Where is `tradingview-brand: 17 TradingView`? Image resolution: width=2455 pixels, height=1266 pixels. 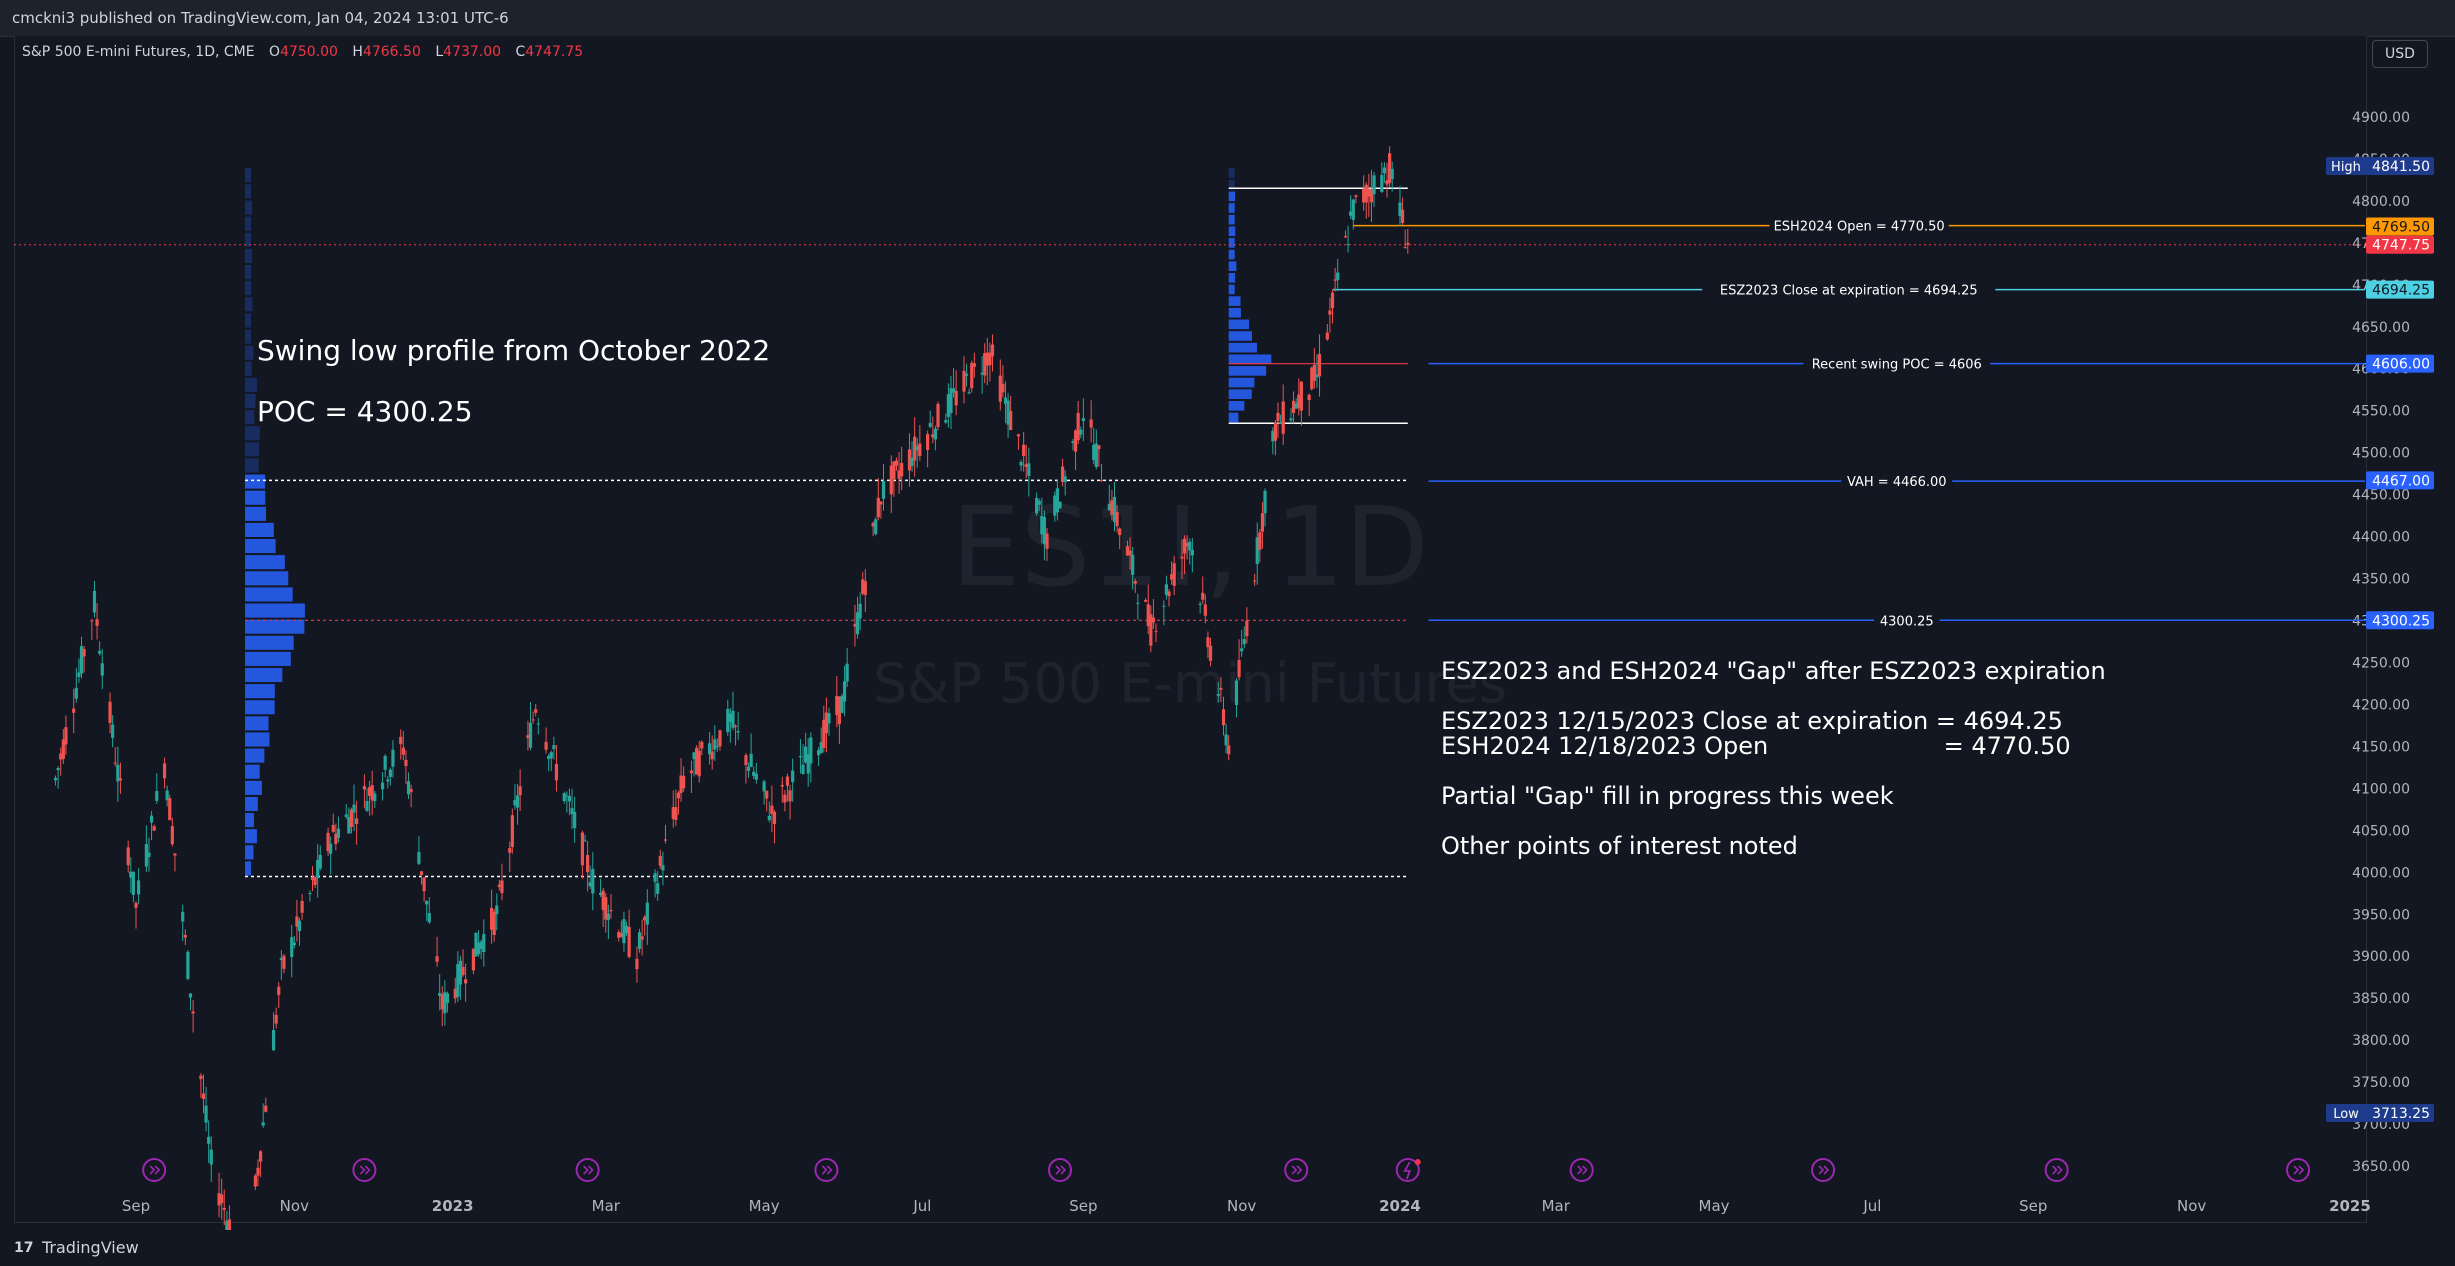 tradingview-brand: 17 TradingView is located at coordinates (76, 1247).